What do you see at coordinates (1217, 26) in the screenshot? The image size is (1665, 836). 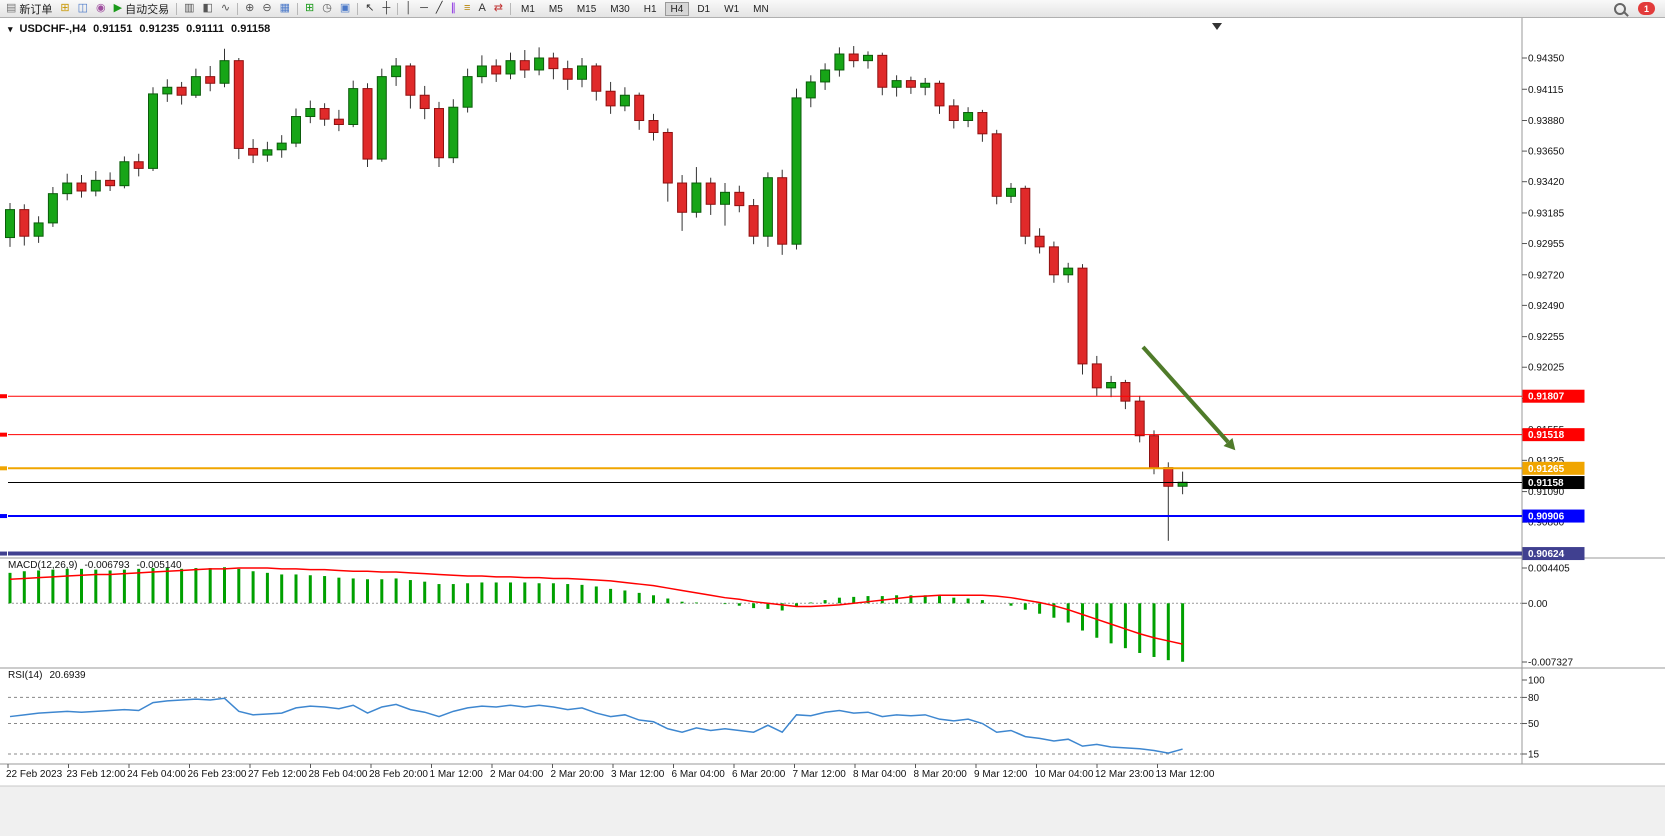 I see `chart-shift-marker` at bounding box center [1217, 26].